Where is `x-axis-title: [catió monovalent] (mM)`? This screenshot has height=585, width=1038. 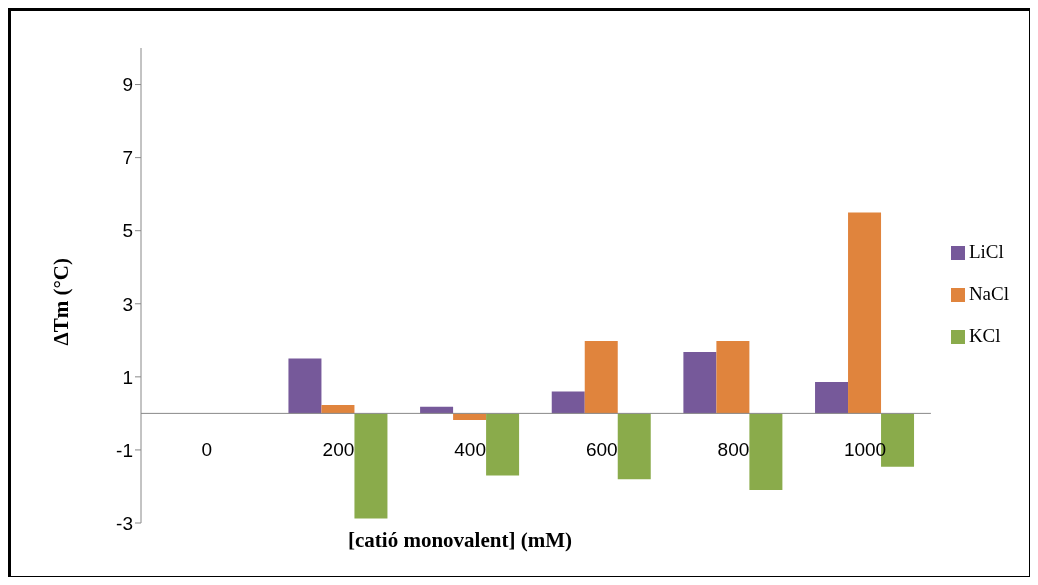
x-axis-title: [catió monovalent] (mM) is located at coordinates (460, 540).